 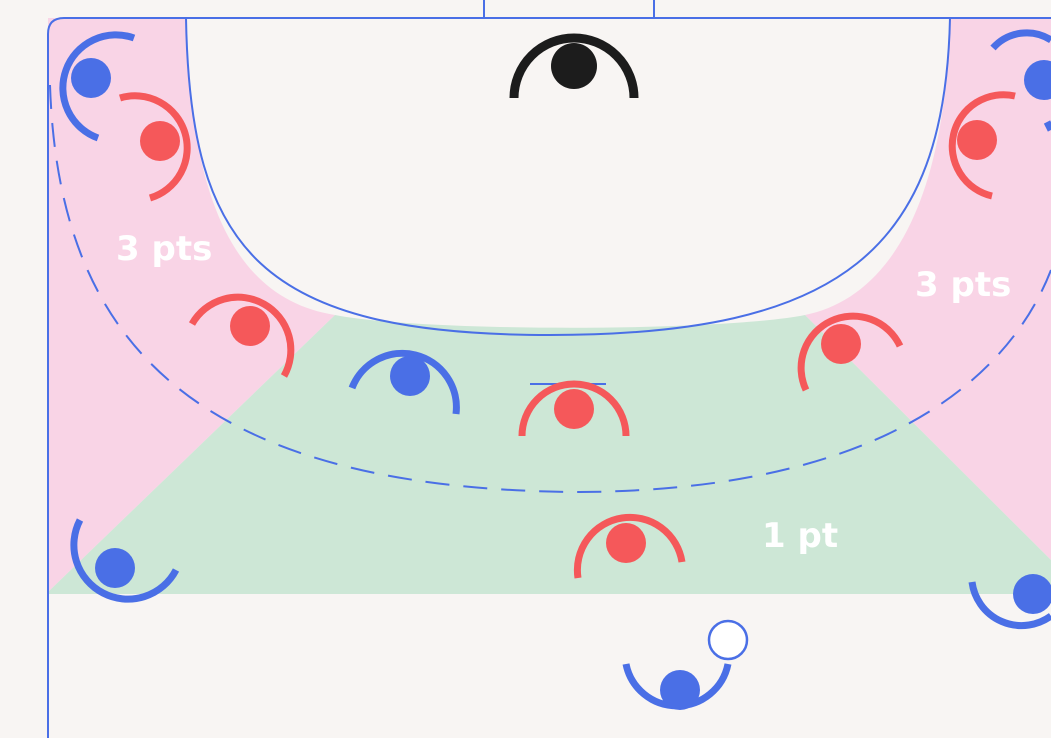 What do you see at coordinates (728, 640) in the screenshot?
I see `ball` at bounding box center [728, 640].